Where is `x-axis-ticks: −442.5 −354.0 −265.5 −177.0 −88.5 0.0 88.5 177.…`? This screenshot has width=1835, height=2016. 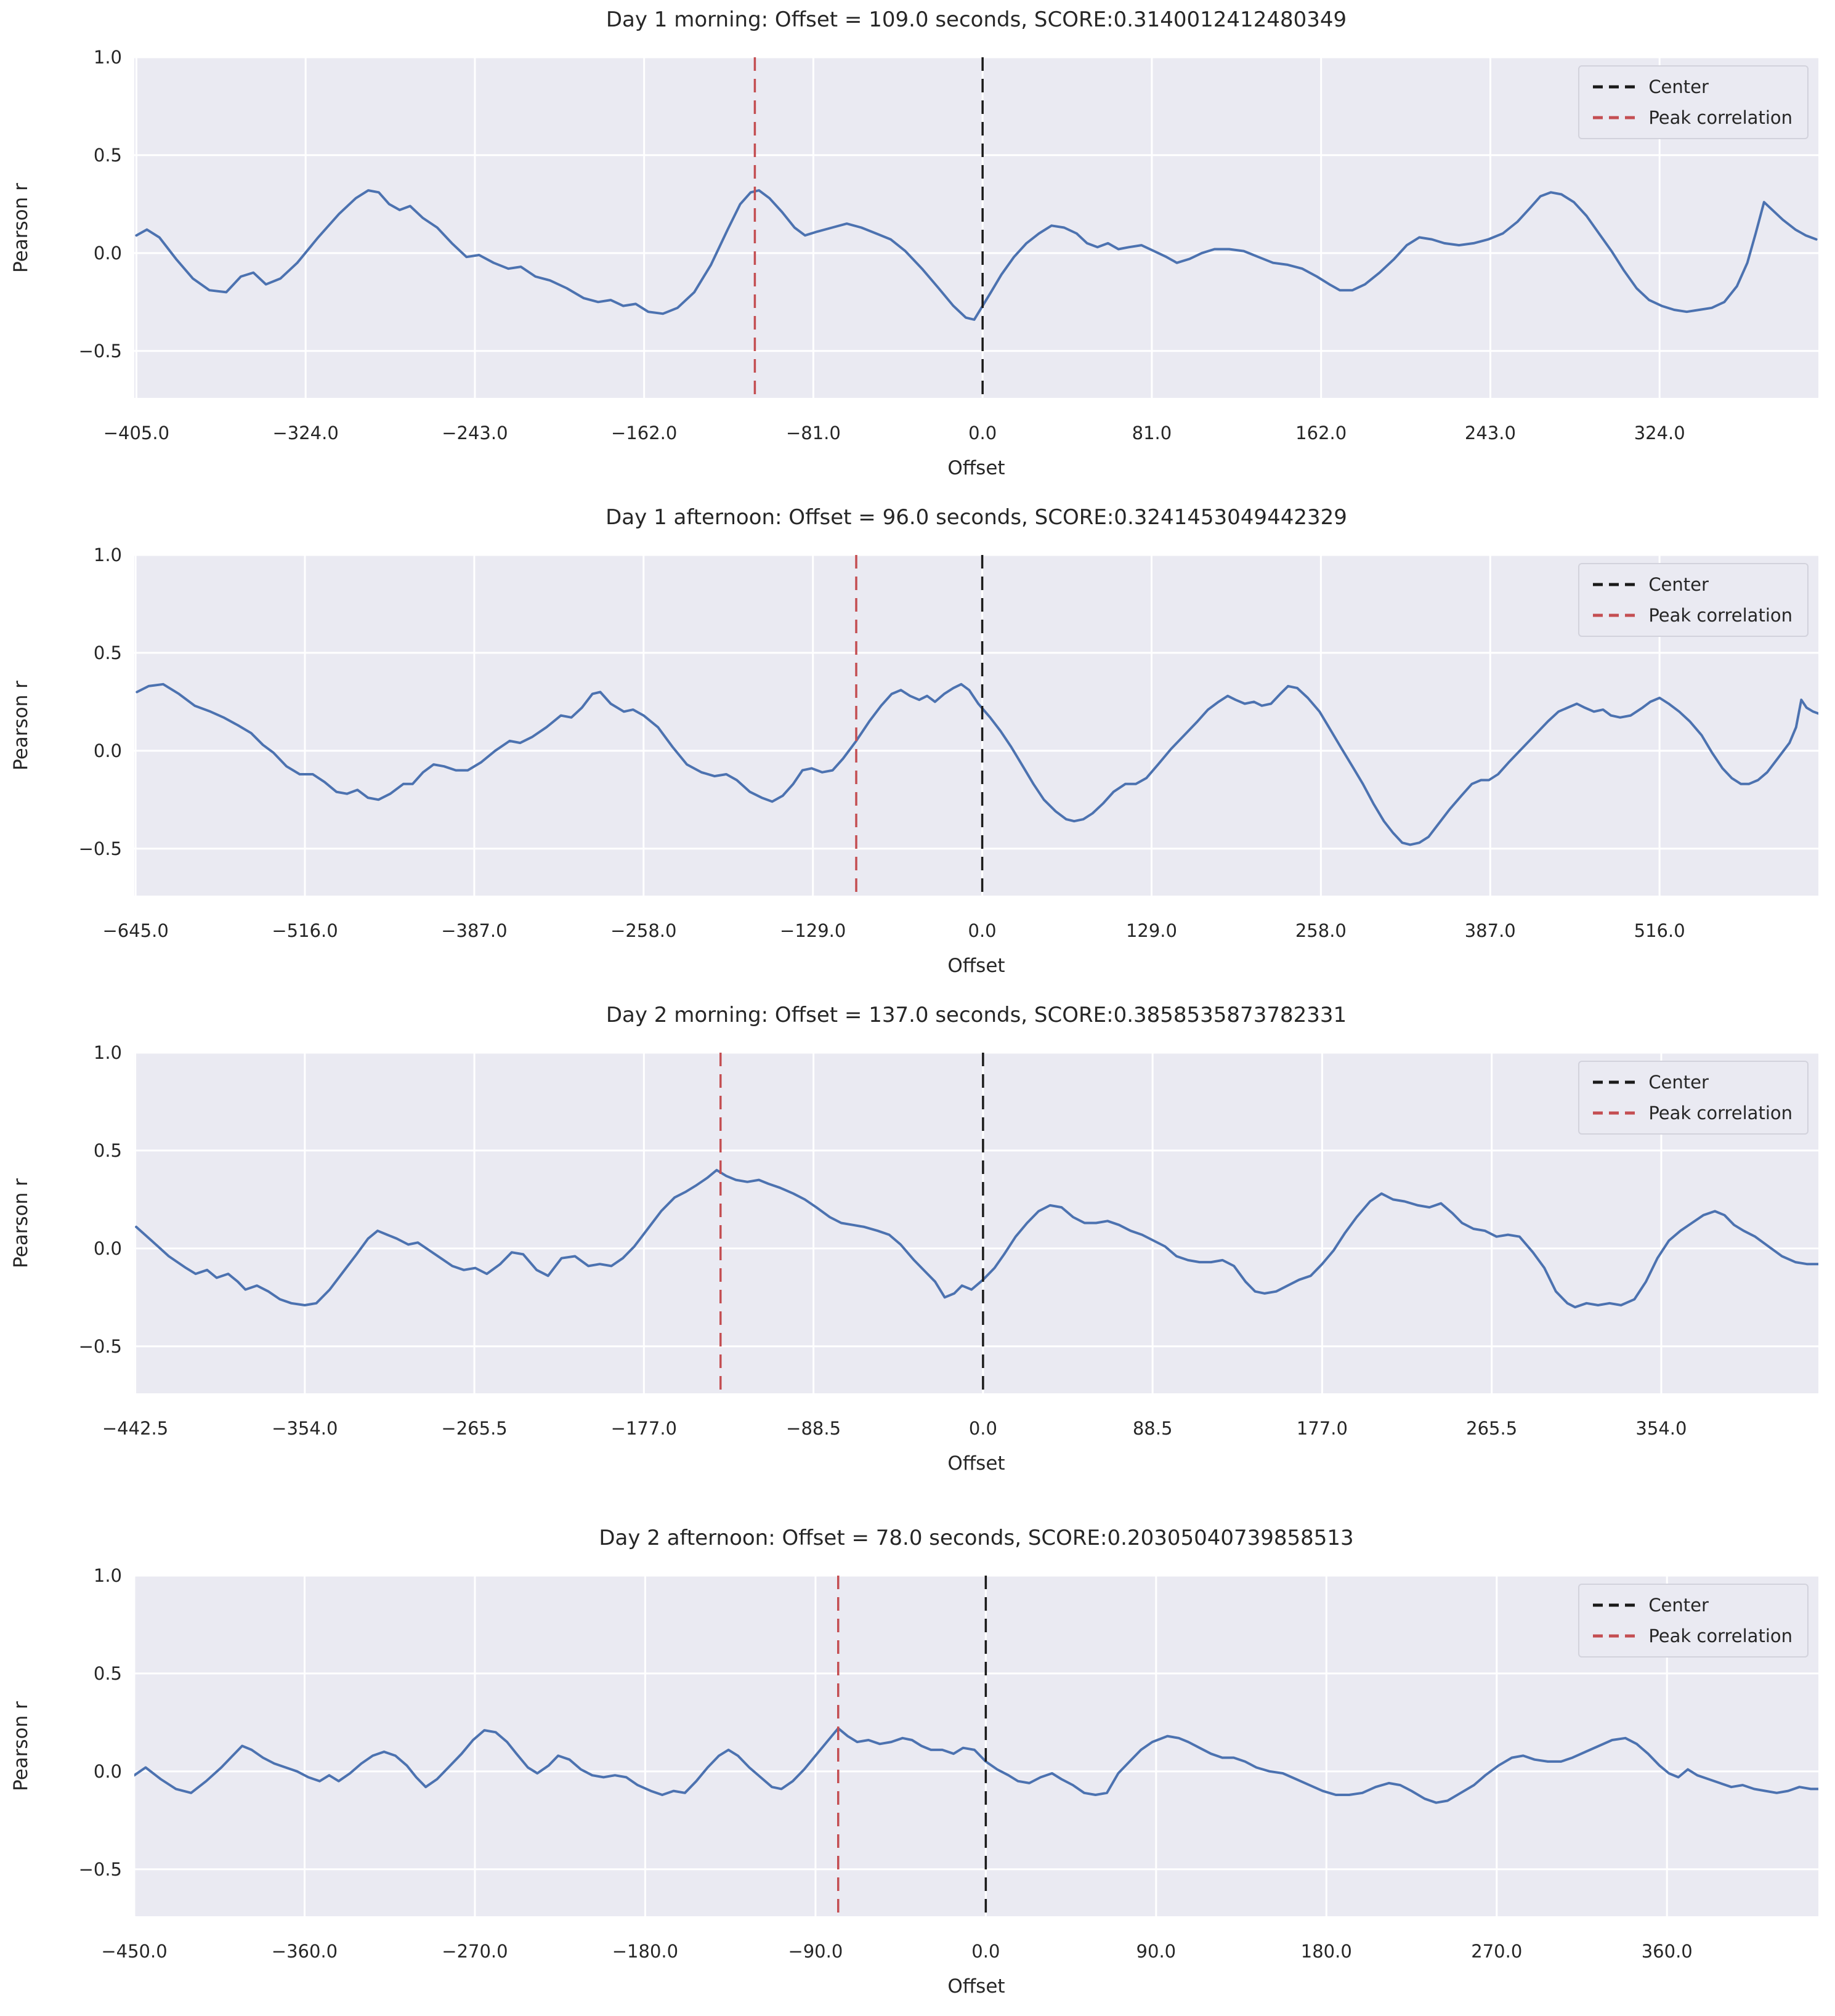
x-axis-ticks: −442.5 −354.0 −265.5 −177.0 −88.5 0.0 88.5 177.… is located at coordinates (960, 1429).